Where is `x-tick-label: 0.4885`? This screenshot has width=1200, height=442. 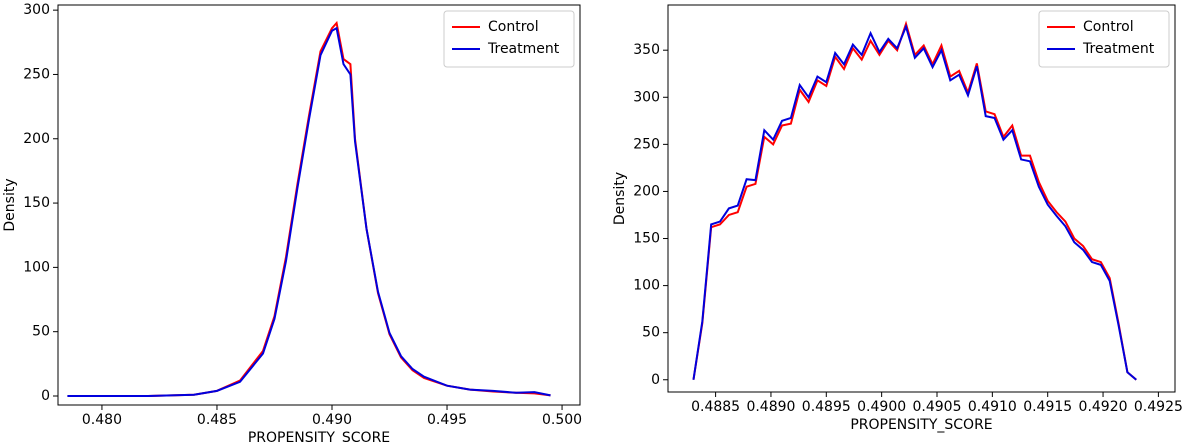
x-tick-label: 0.4885 is located at coordinates (715, 407).